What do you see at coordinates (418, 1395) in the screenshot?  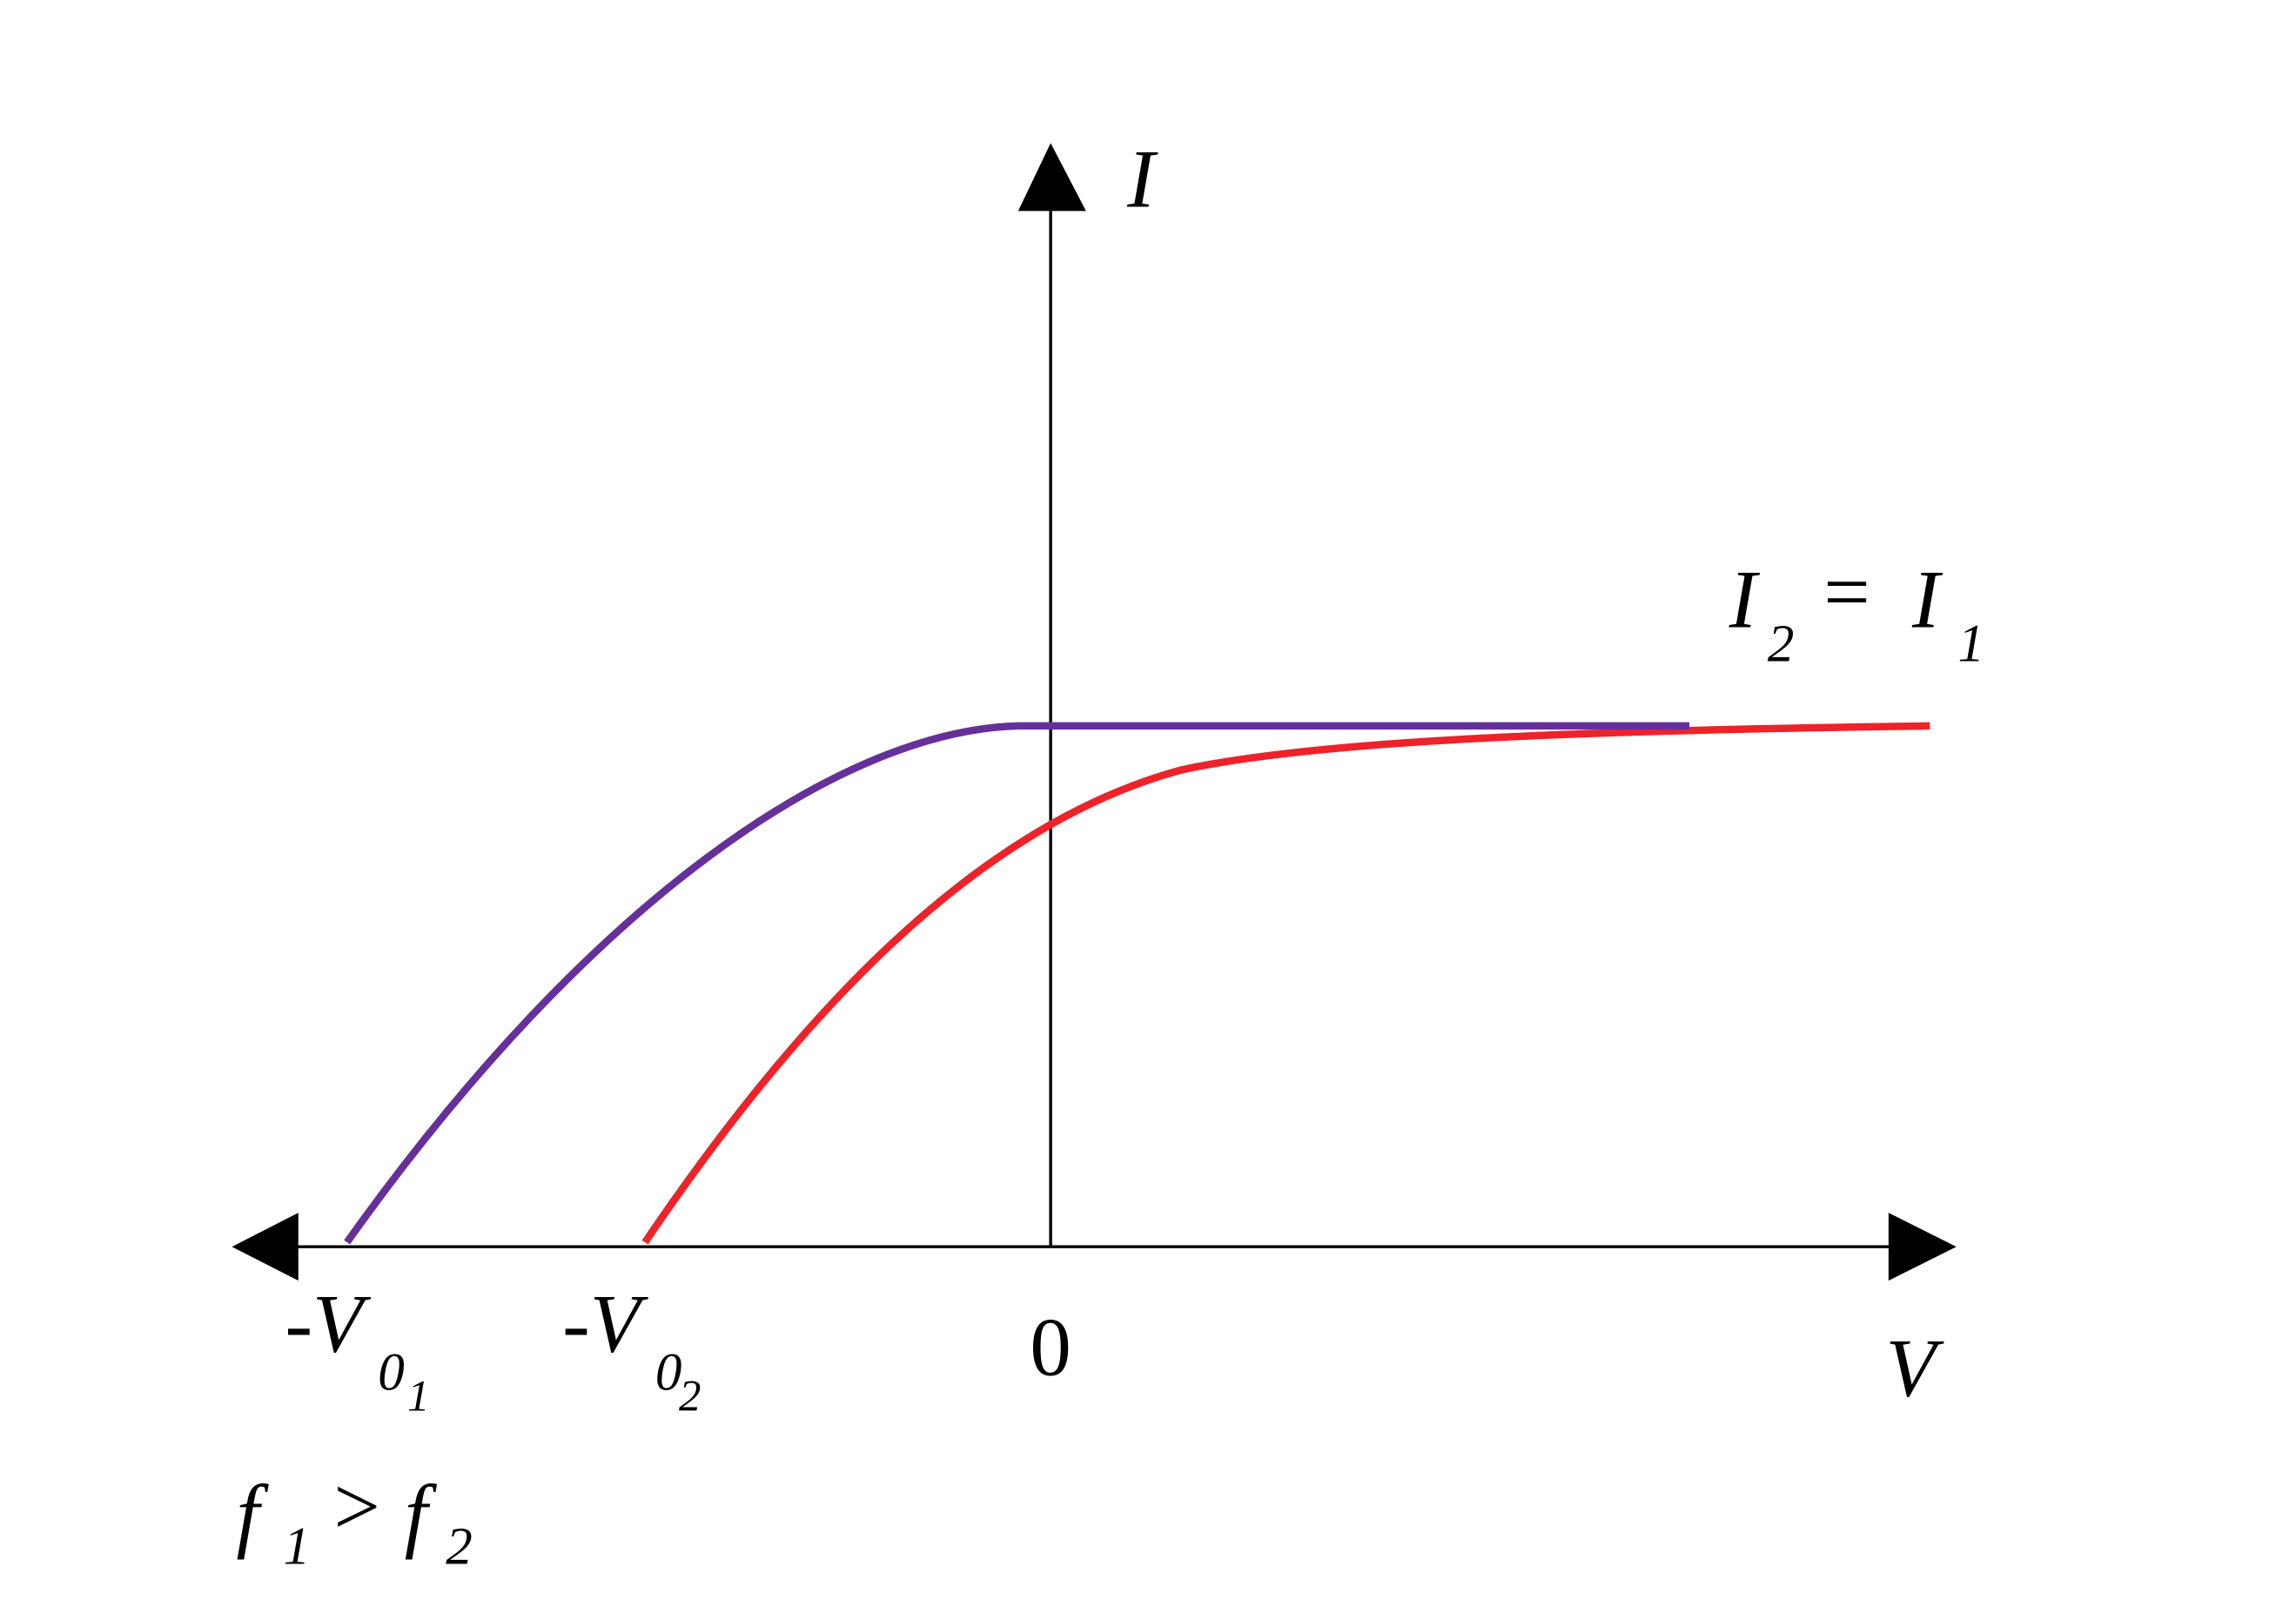 I see `stopping-potential-index: 1` at bounding box center [418, 1395].